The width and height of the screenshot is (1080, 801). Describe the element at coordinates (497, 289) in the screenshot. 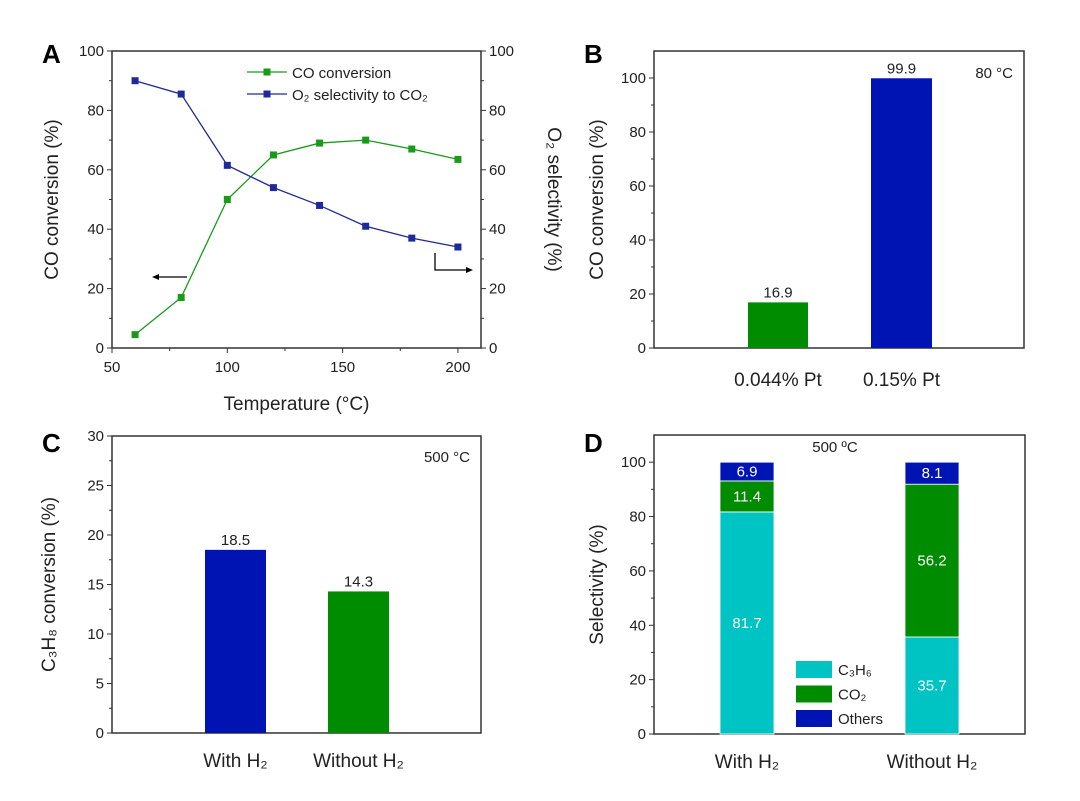

I see `y2-tick-label: 20` at that location.